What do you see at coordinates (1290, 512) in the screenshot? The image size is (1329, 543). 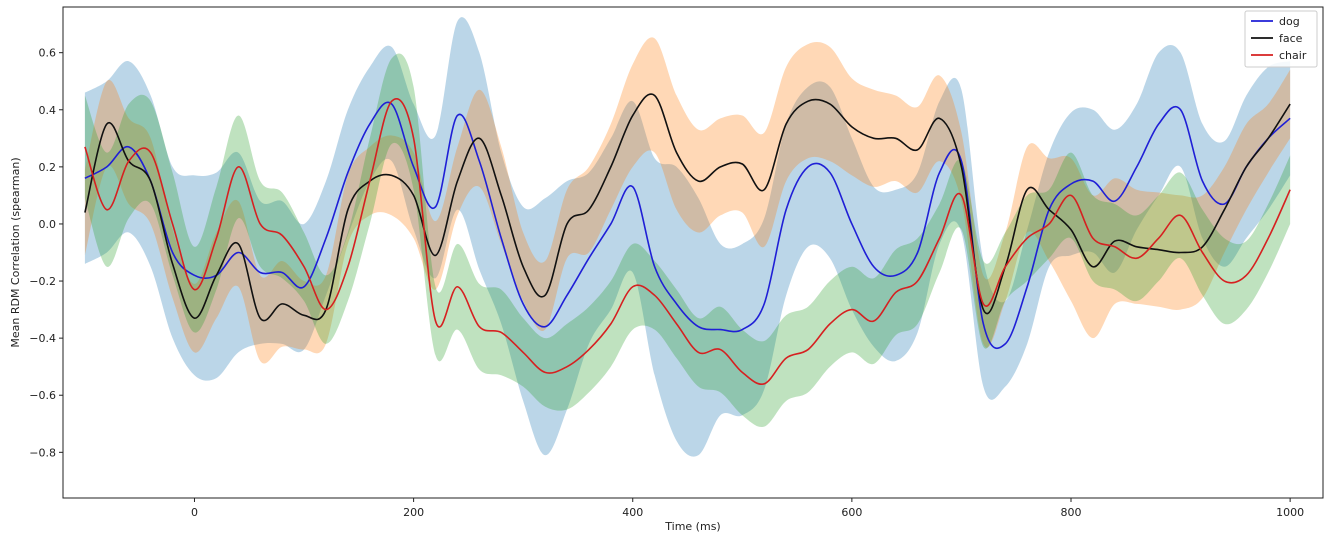 I see `x-tick-label: 1000` at bounding box center [1290, 512].